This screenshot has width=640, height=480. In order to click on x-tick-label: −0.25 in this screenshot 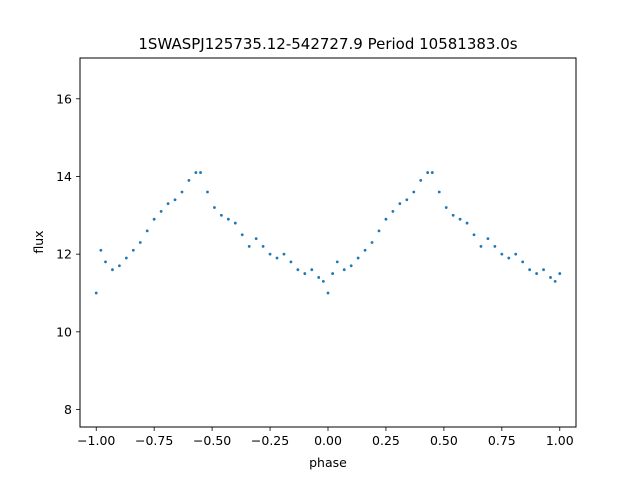, I will do `click(270, 440)`.